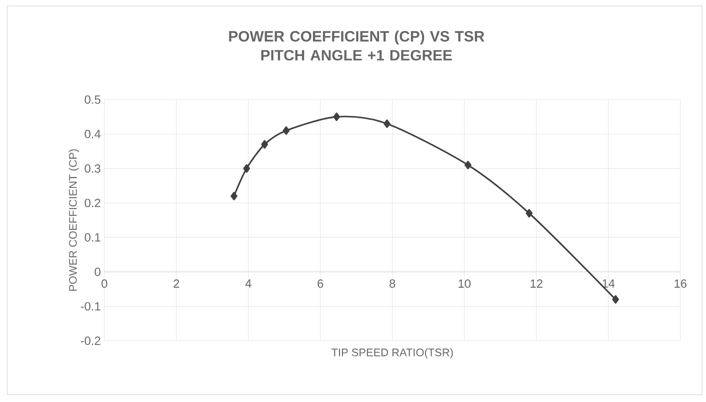 Image resolution: width=706 pixels, height=402 pixels. I want to click on y-tick-label: 0.1, so click(92, 237).